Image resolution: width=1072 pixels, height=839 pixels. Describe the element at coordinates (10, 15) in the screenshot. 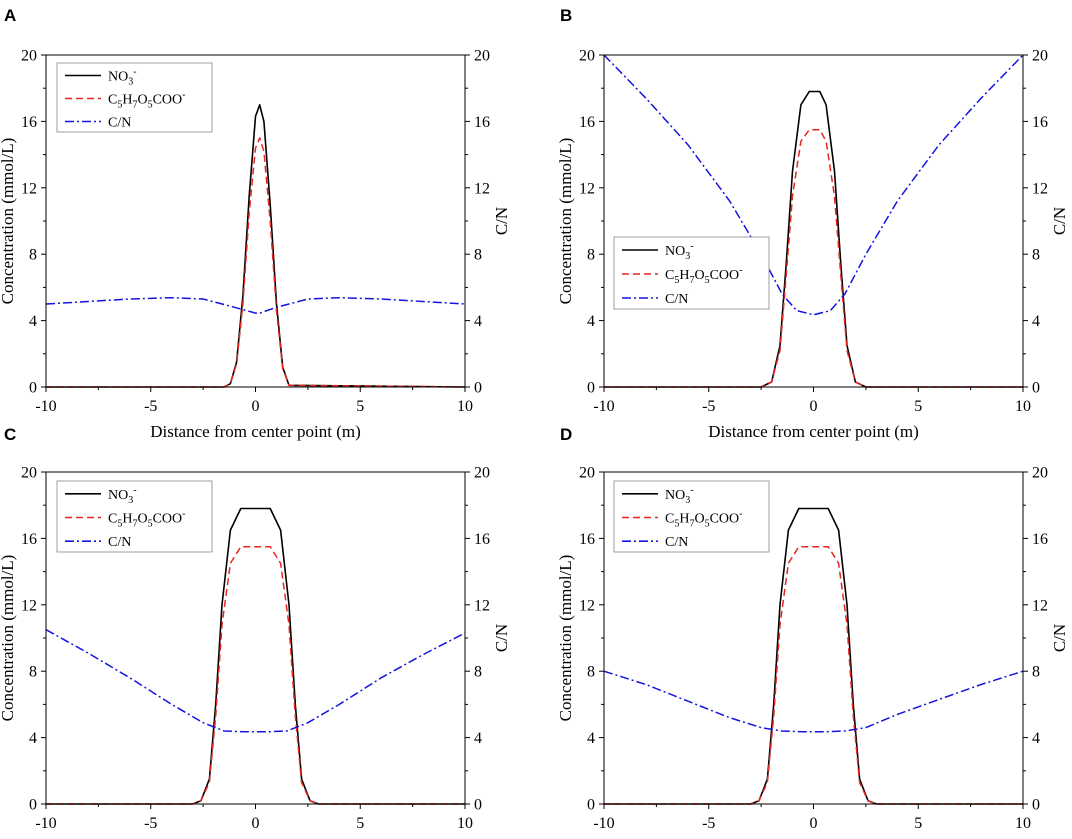

I see `panel-letter: A` at that location.